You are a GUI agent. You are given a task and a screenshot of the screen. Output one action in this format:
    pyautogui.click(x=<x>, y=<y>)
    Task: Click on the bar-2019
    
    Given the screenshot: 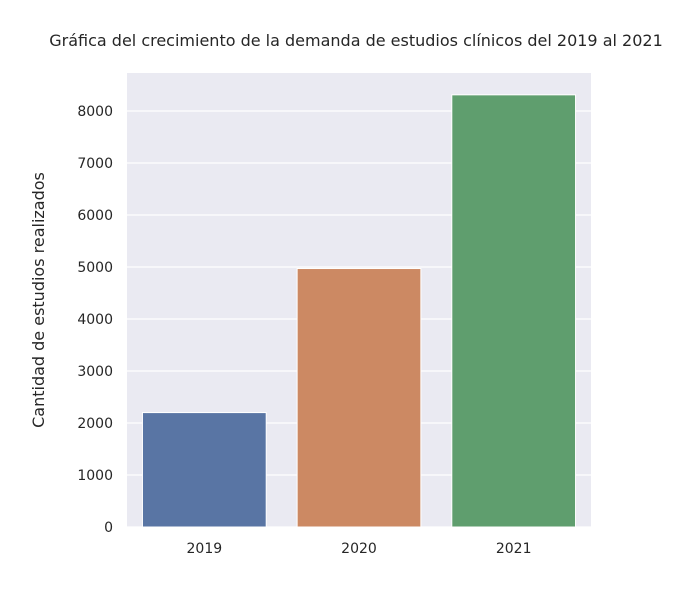 What is the action you would take?
    pyautogui.click(x=204, y=470)
    